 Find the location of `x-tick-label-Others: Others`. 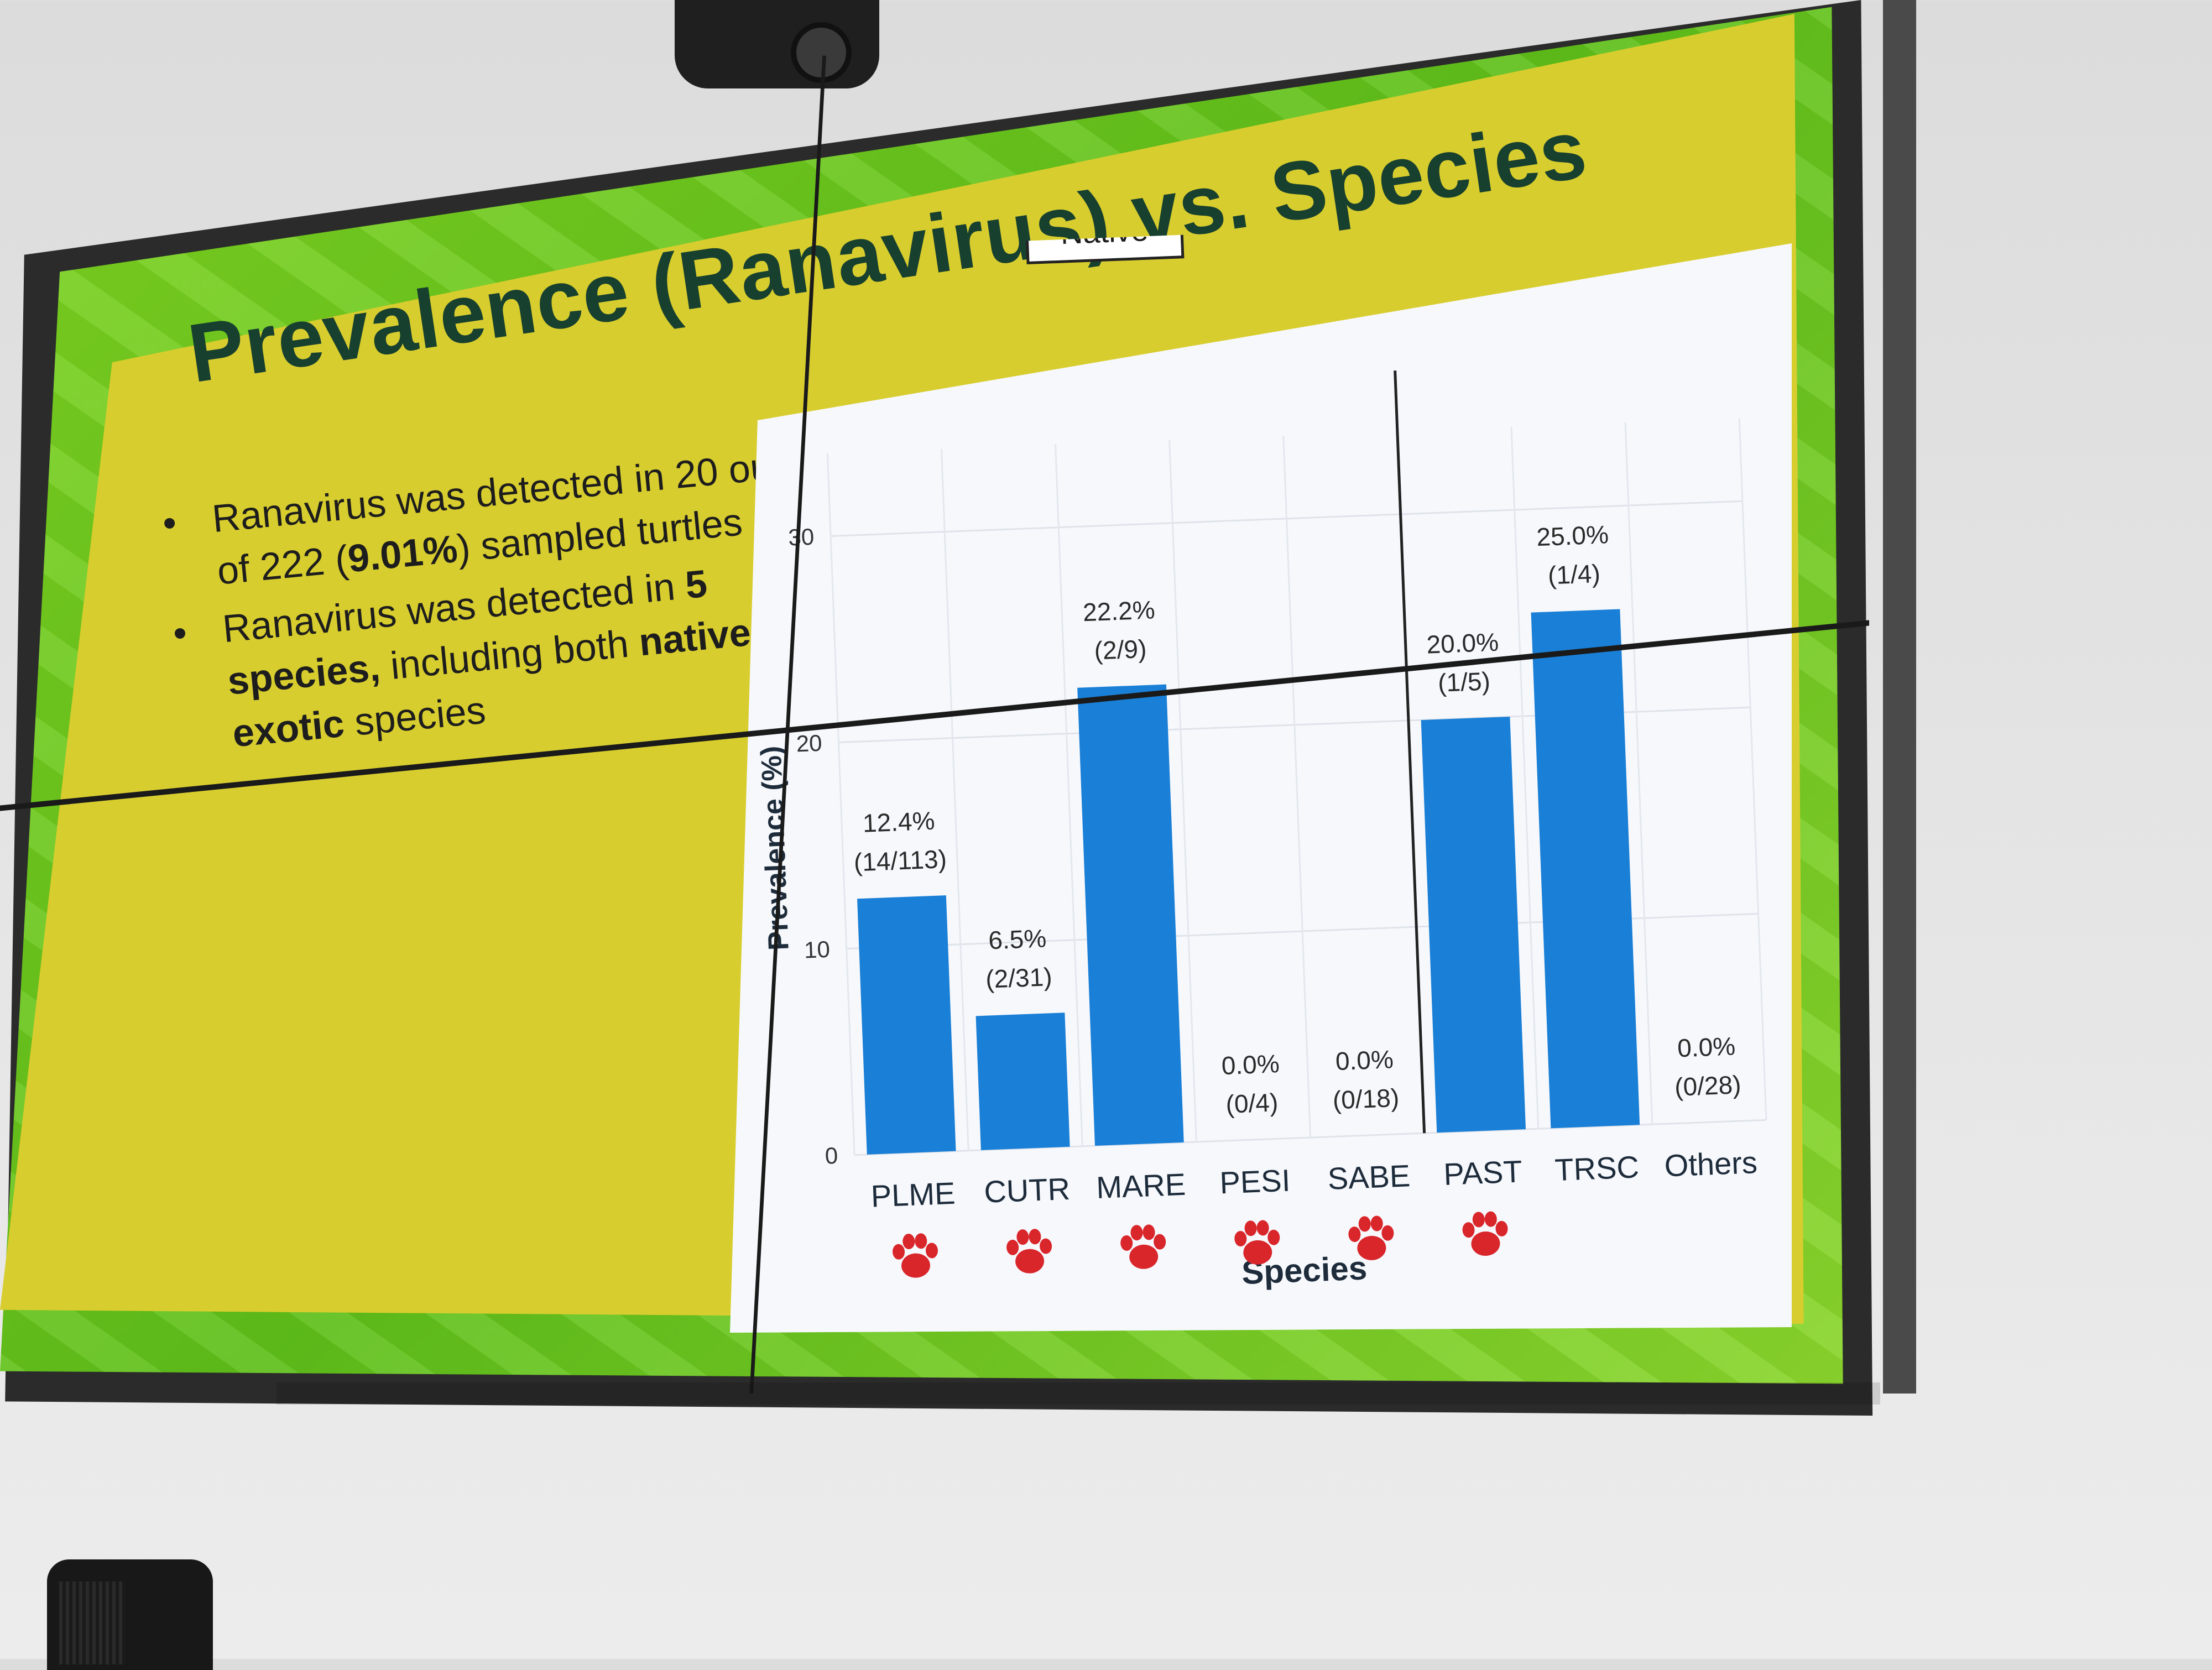

x-tick-label-Others: Others is located at coordinates (1711, 1164).